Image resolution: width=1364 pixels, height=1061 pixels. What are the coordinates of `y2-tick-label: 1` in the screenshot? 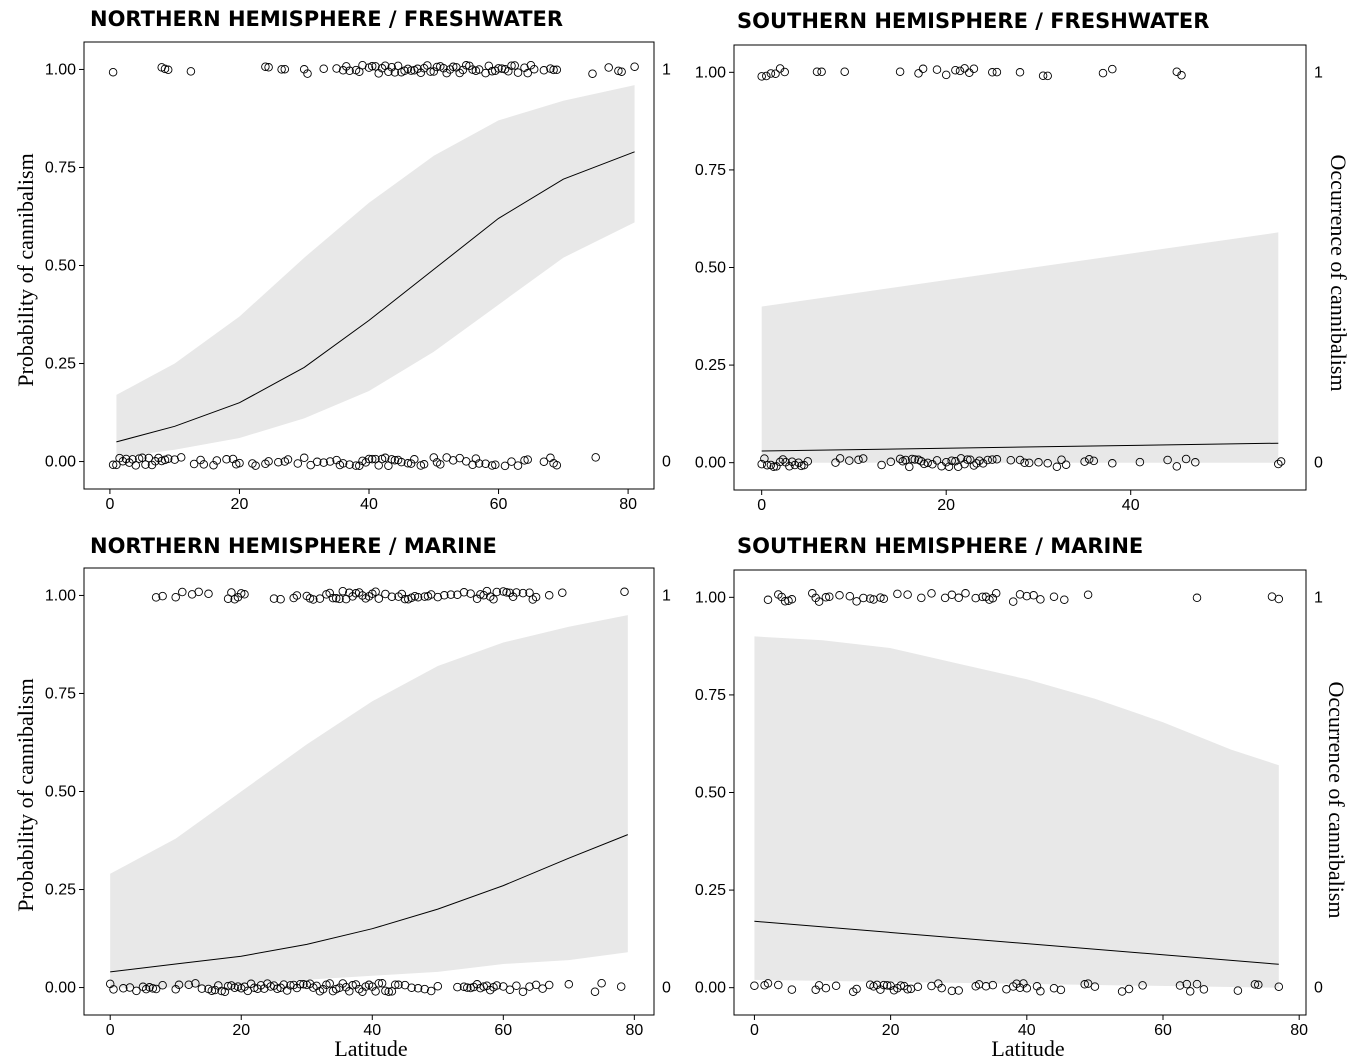 It's located at (1318, 72).